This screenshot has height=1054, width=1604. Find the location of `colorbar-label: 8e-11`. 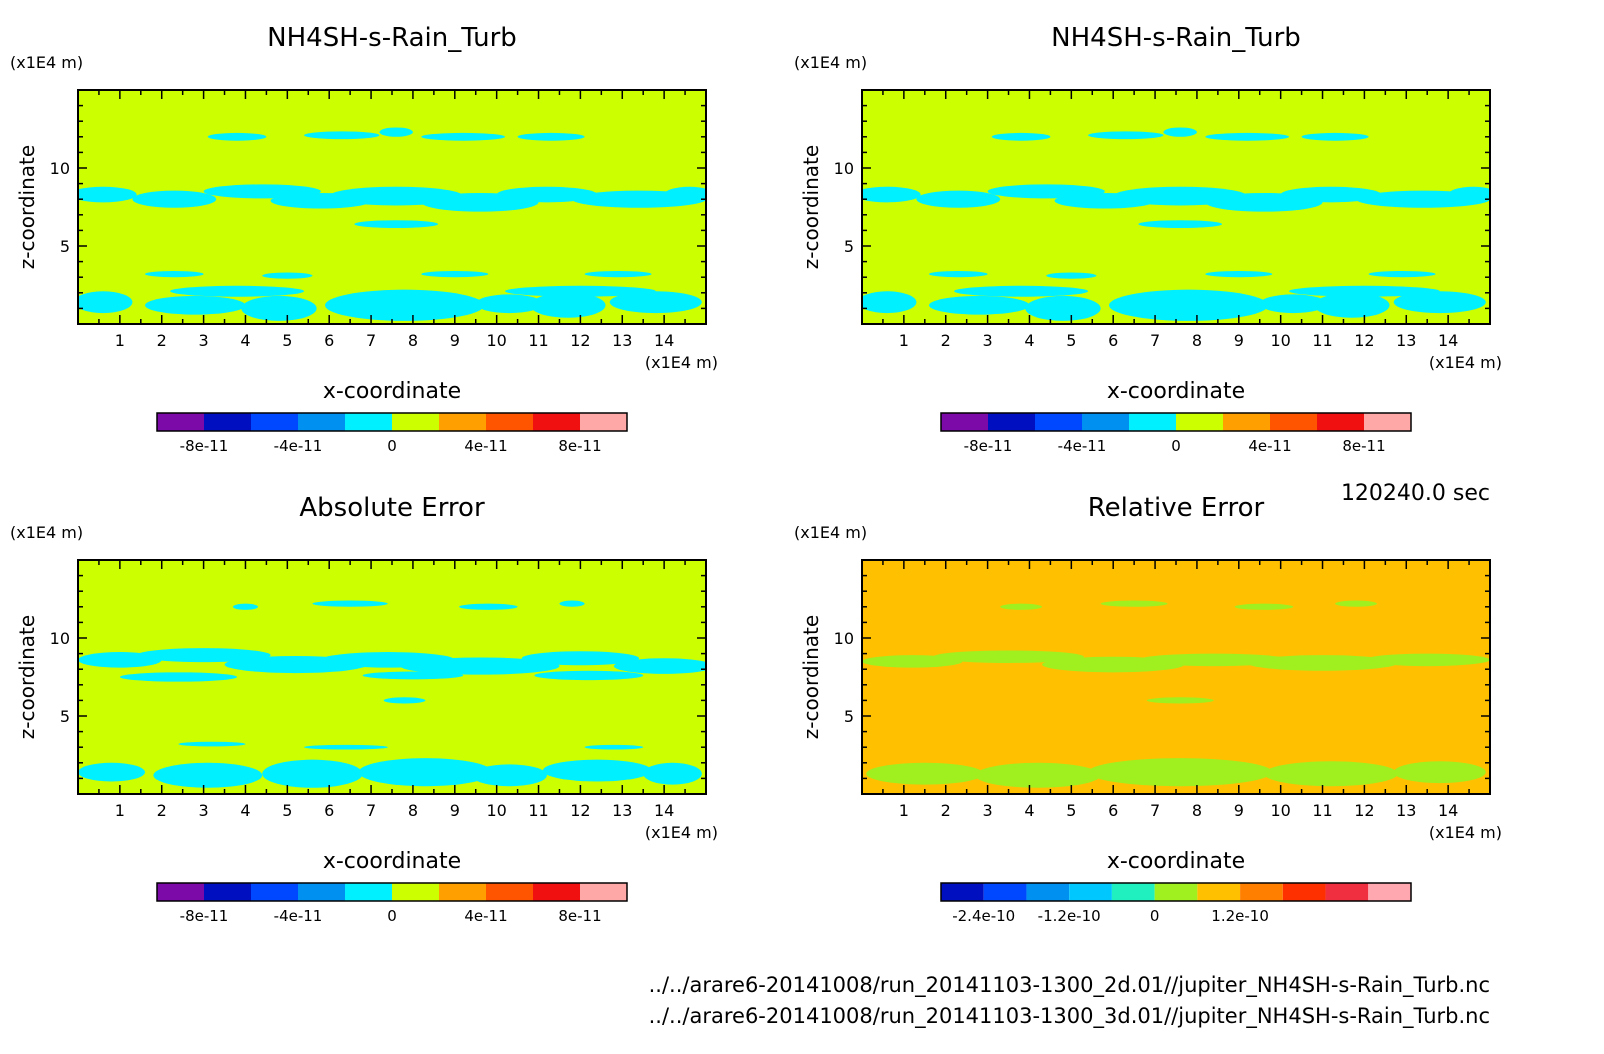

colorbar-label: 8e-11 is located at coordinates (579, 446).